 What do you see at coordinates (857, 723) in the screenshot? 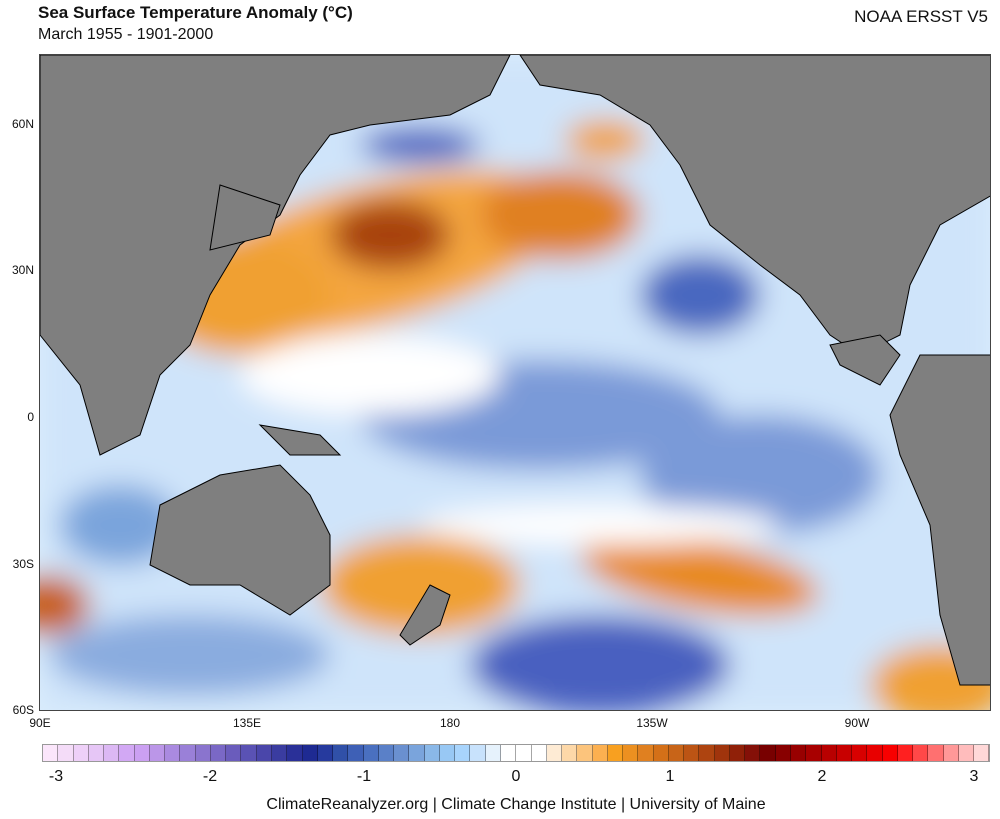
I see `lon-label-90w: 90W` at bounding box center [857, 723].